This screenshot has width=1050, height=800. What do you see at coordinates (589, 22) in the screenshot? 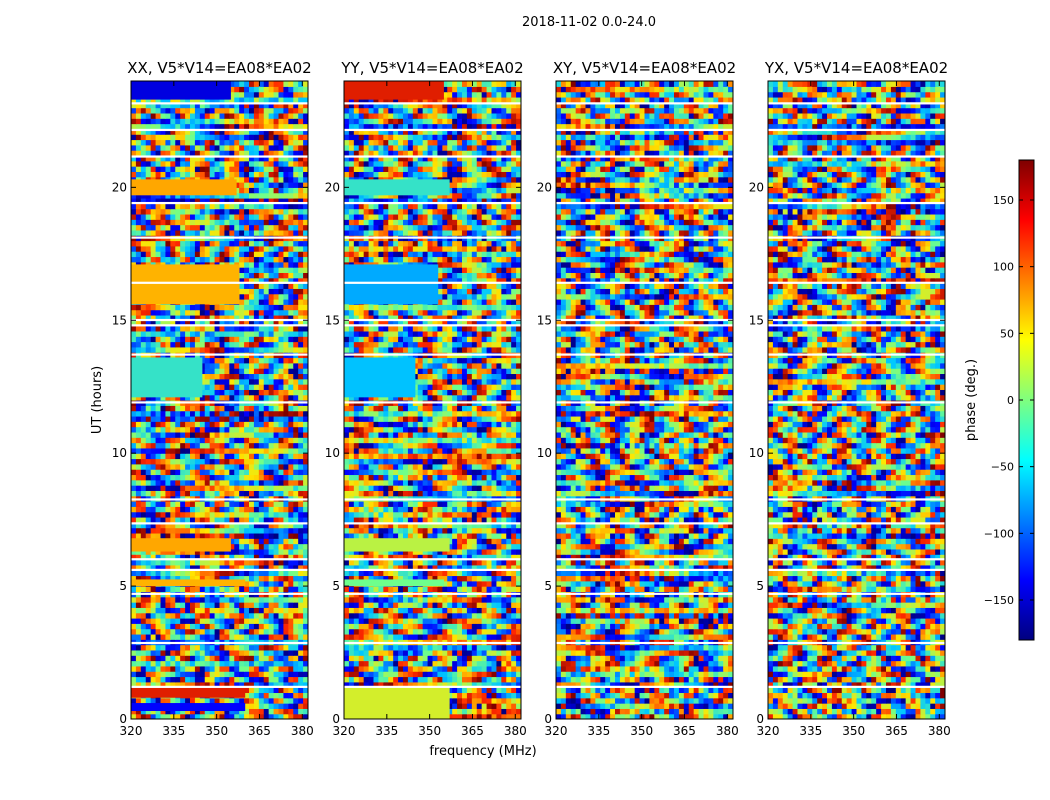
I see `figure-suptitle: 2018-11-02 0.0-24.0` at bounding box center [589, 22].